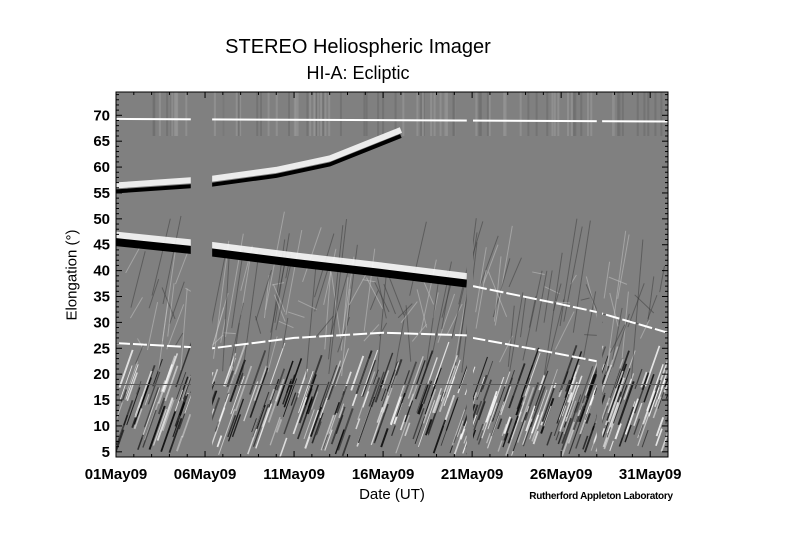 The height and width of the screenshot is (538, 785). Describe the element at coordinates (106, 452) in the screenshot. I see `y-tick-label: 5` at that location.